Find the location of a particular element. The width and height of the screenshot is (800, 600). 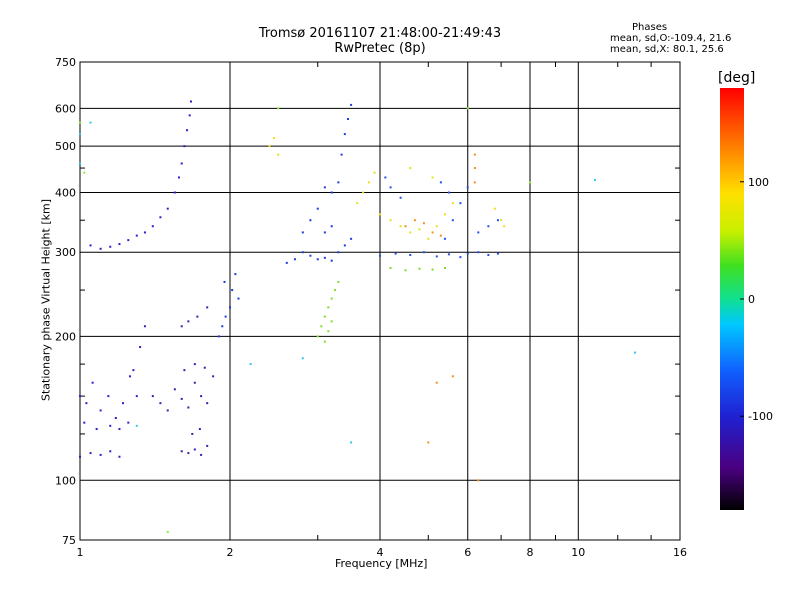

y-tick-label: 300 is located at coordinates (65, 252).